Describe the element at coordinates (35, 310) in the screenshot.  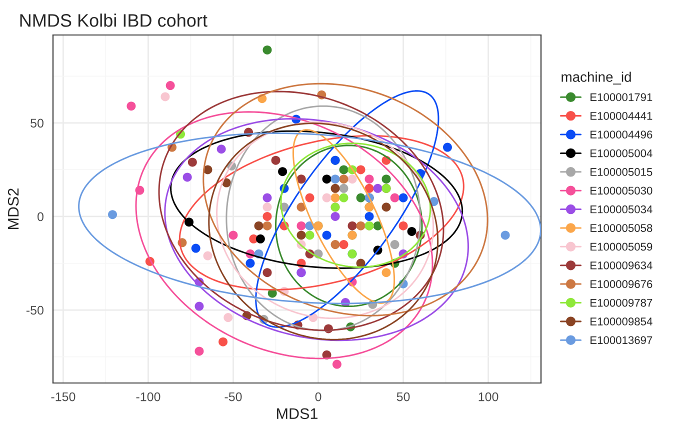
I see `y-tick-label: -50` at that location.